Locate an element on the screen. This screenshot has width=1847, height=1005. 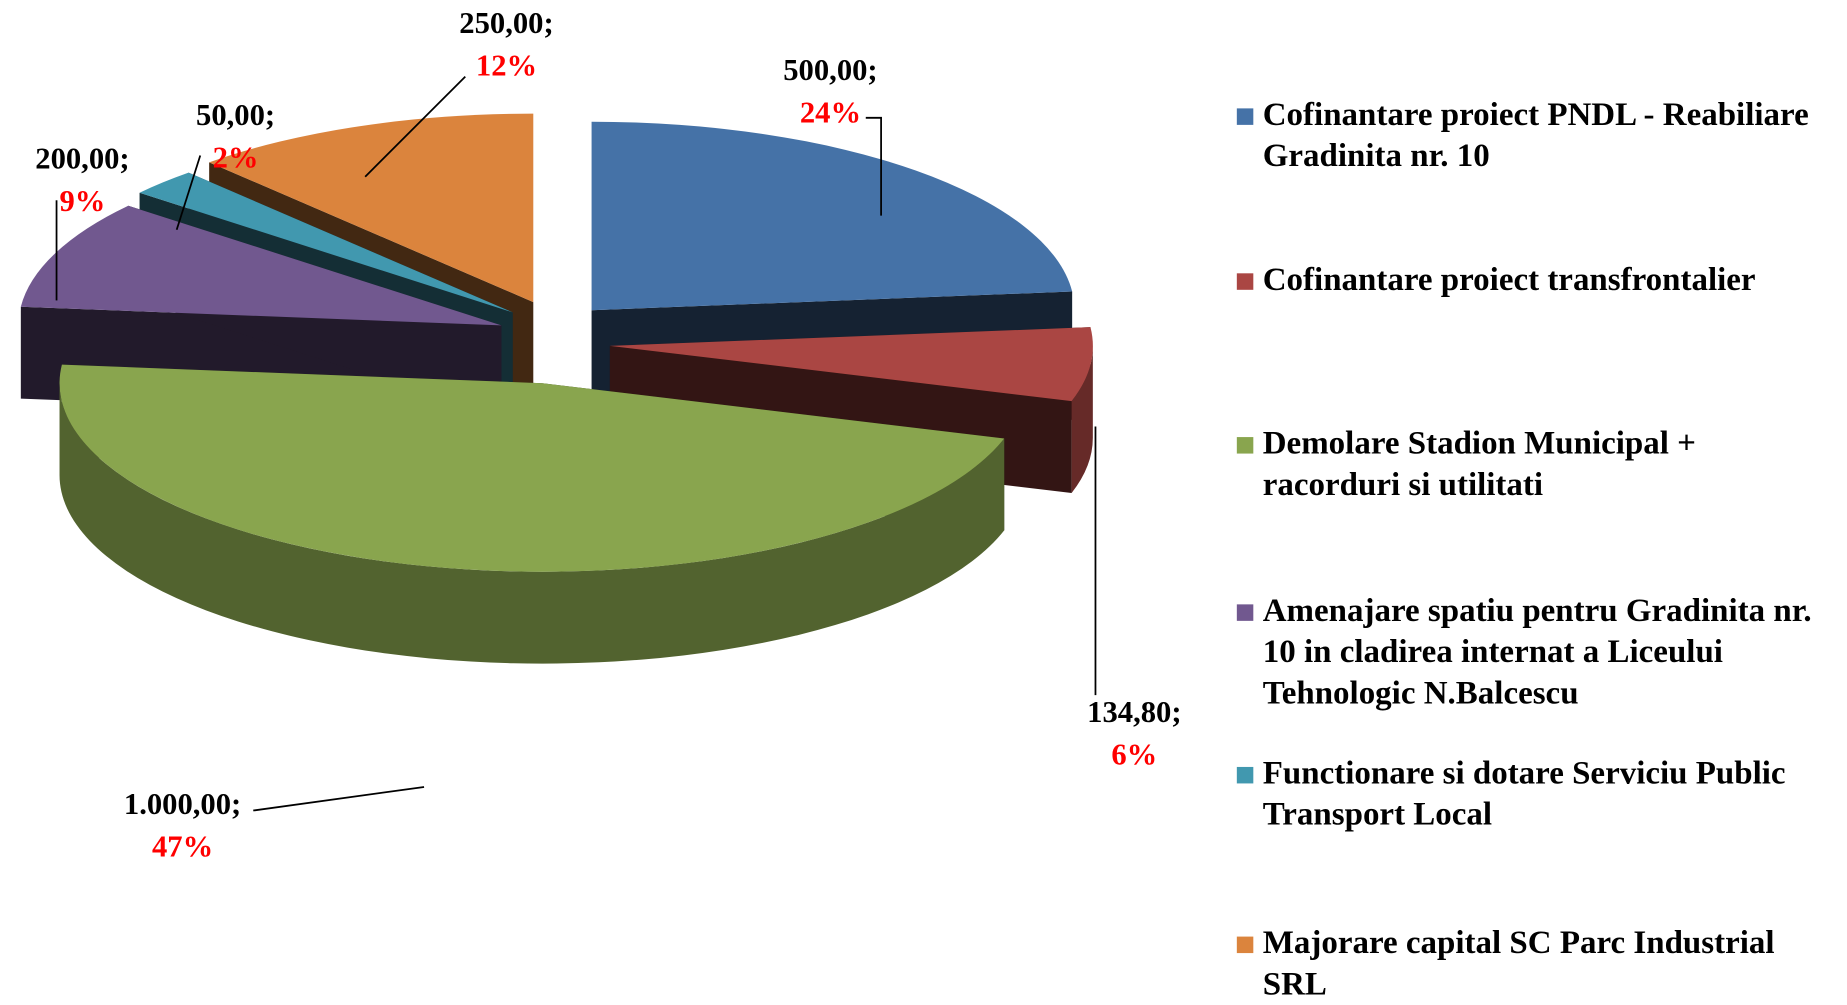
percent-label: 24% is located at coordinates (830, 113).